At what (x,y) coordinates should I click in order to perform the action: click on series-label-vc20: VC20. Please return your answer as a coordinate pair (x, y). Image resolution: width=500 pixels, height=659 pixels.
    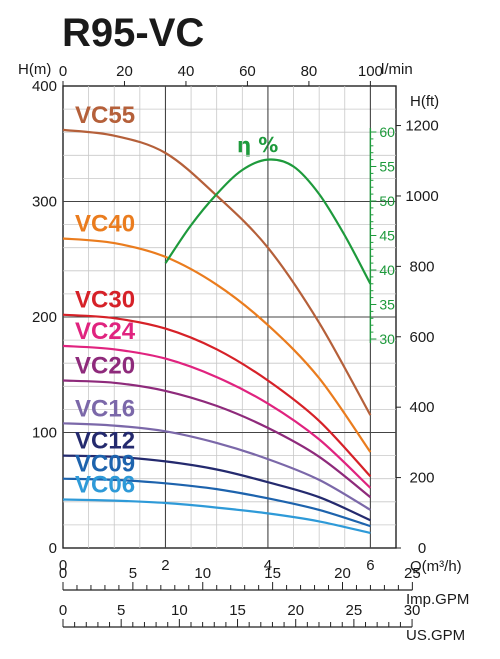
    Looking at the image, I should click on (105, 366).